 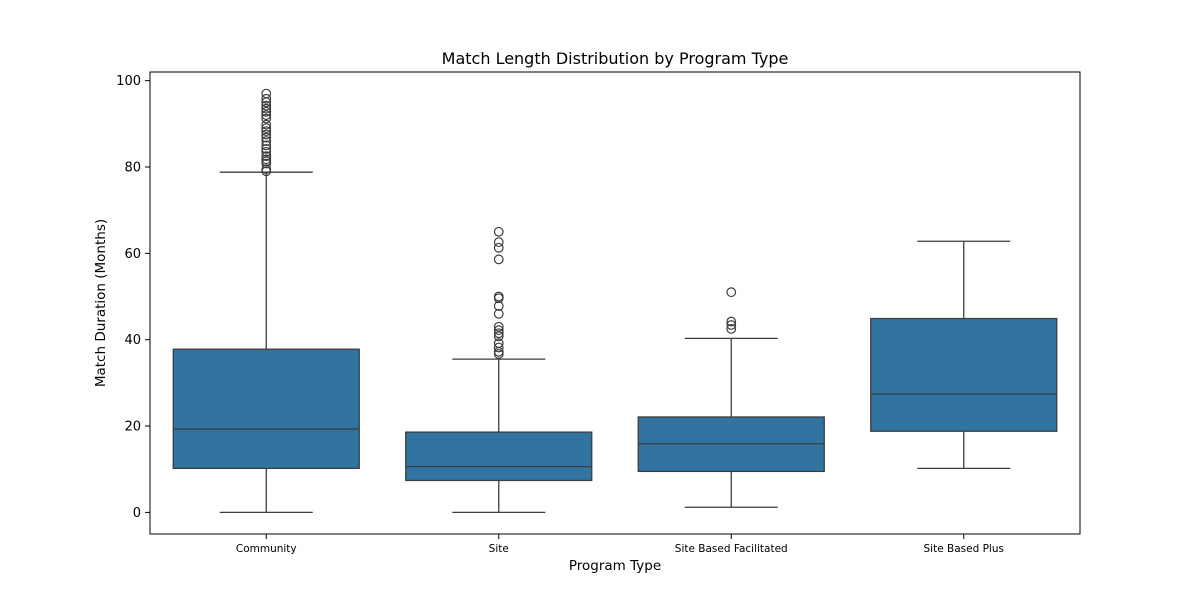 What do you see at coordinates (964, 549) in the screenshot?
I see `x-tick-label: Site Based Plus` at bounding box center [964, 549].